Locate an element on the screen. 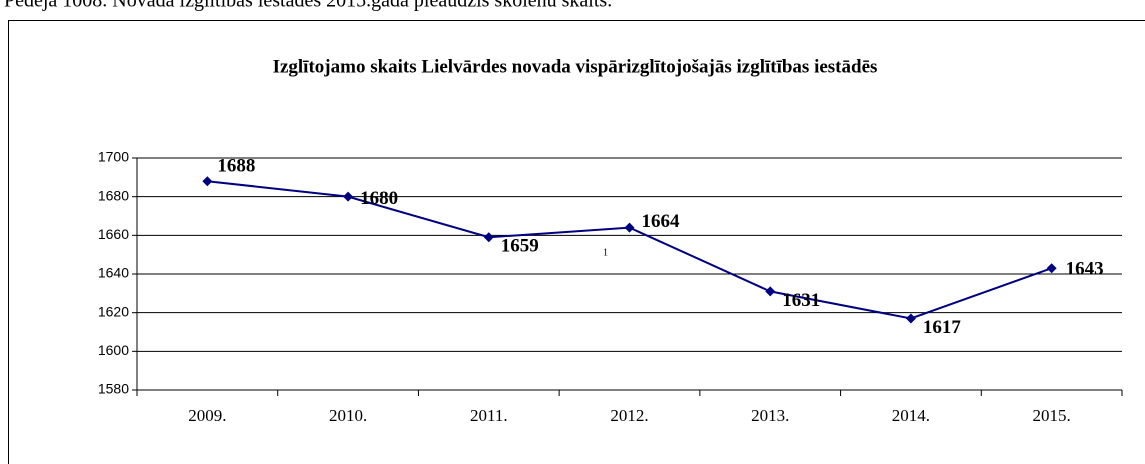 This screenshot has height=464, width=1145. y-tick-label: 1660 is located at coordinates (113, 234).